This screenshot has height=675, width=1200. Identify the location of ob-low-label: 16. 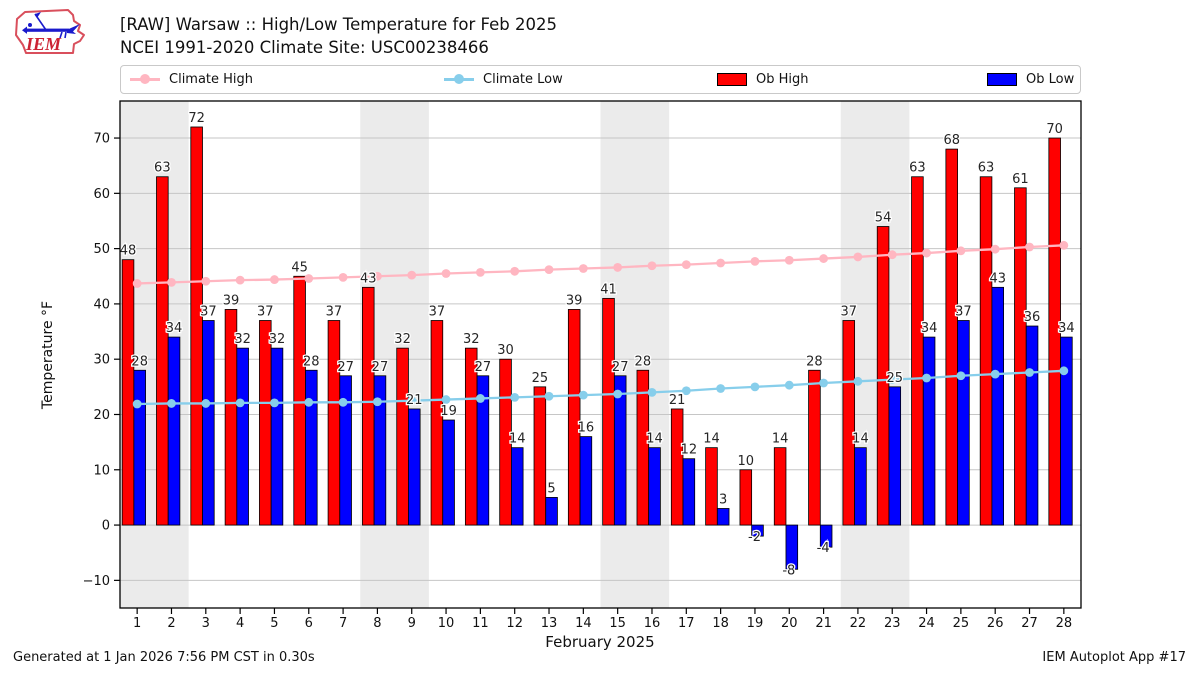
(586, 428).